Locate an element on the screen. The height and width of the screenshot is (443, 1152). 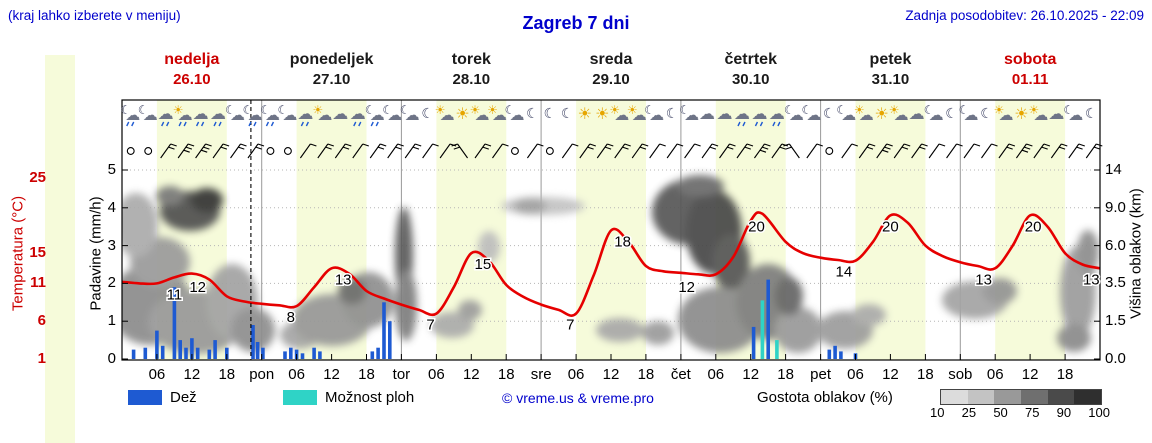
x-axis-label: sob is located at coordinates (960, 374).